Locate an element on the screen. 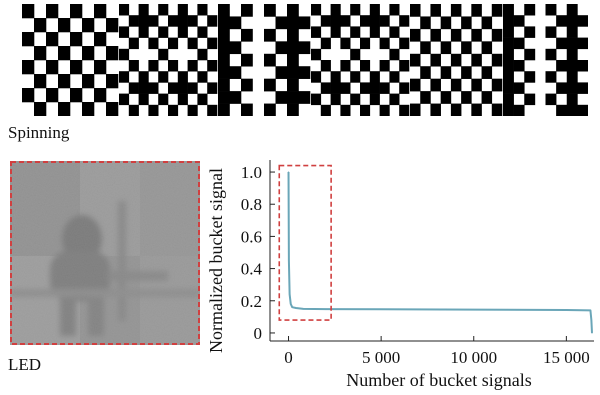  x-tick-label: 15 000 is located at coordinates (566, 357).